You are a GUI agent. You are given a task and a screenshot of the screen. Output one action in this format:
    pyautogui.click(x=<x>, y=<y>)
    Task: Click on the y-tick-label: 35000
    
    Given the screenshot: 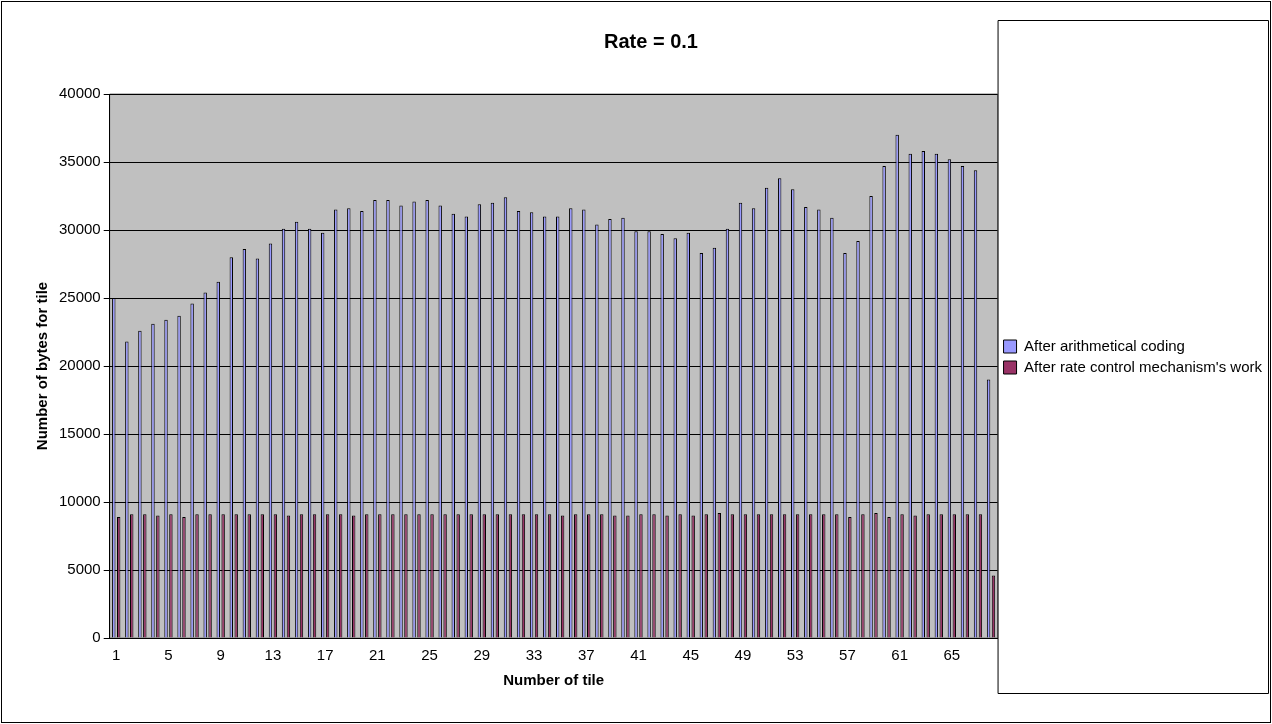 What is the action you would take?
    pyautogui.click(x=79, y=161)
    